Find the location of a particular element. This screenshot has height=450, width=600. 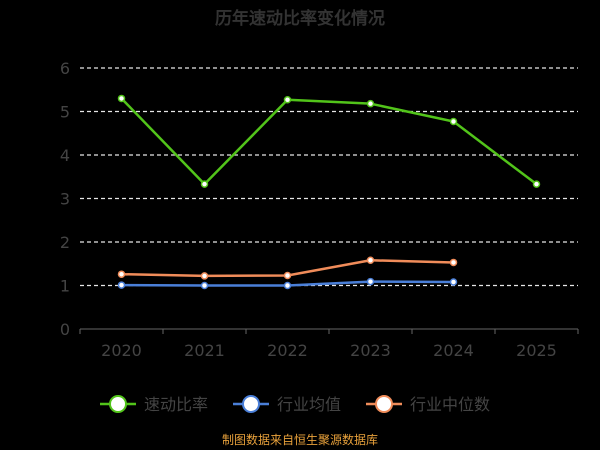

y-tick-label: 3 is located at coordinates (65, 199).